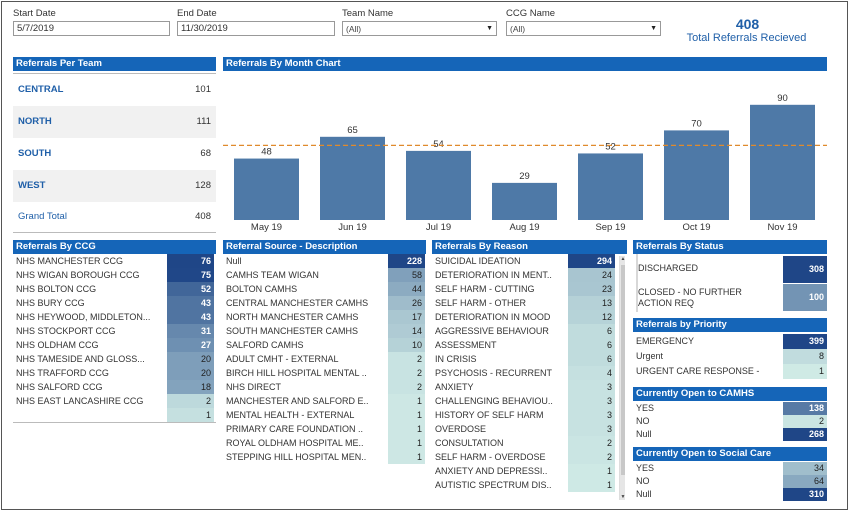 Image resolution: width=850 pixels, height=512 pixels. What do you see at coordinates (114, 275) in the screenshot?
I see `table-row: NHS WIGAN BOROUGH CCG 75` at bounding box center [114, 275].